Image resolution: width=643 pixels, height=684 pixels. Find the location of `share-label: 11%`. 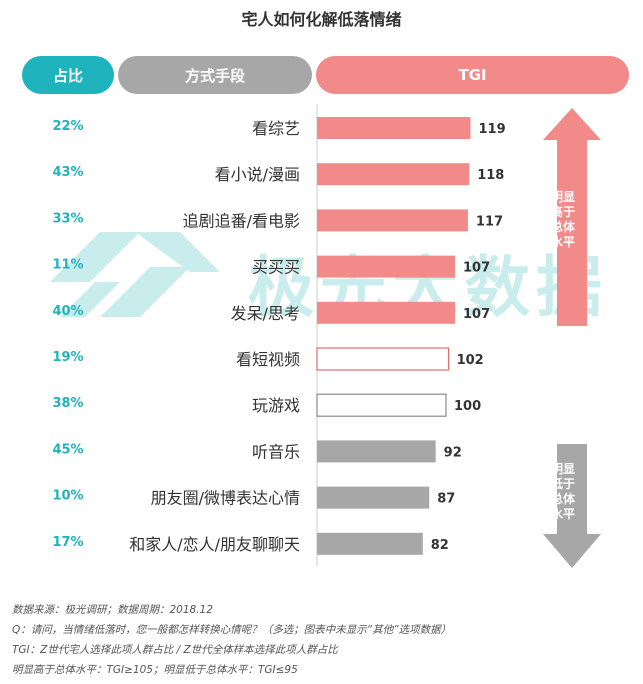

share-label: 11% is located at coordinates (67, 265).